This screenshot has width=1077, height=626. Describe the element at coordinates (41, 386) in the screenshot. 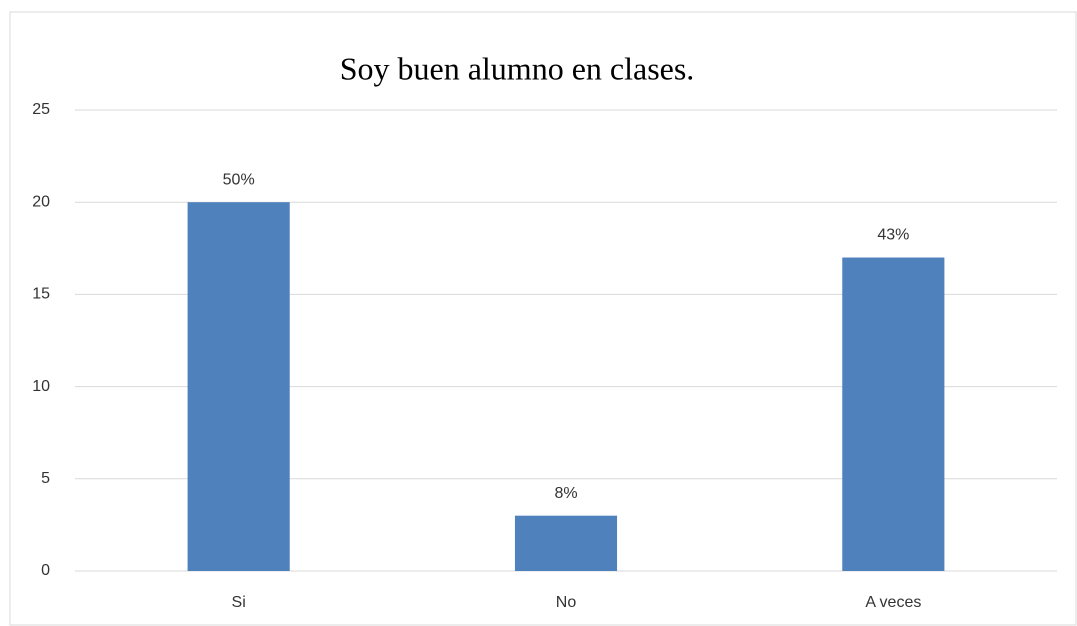

I see `y-tick-label: 10` at that location.